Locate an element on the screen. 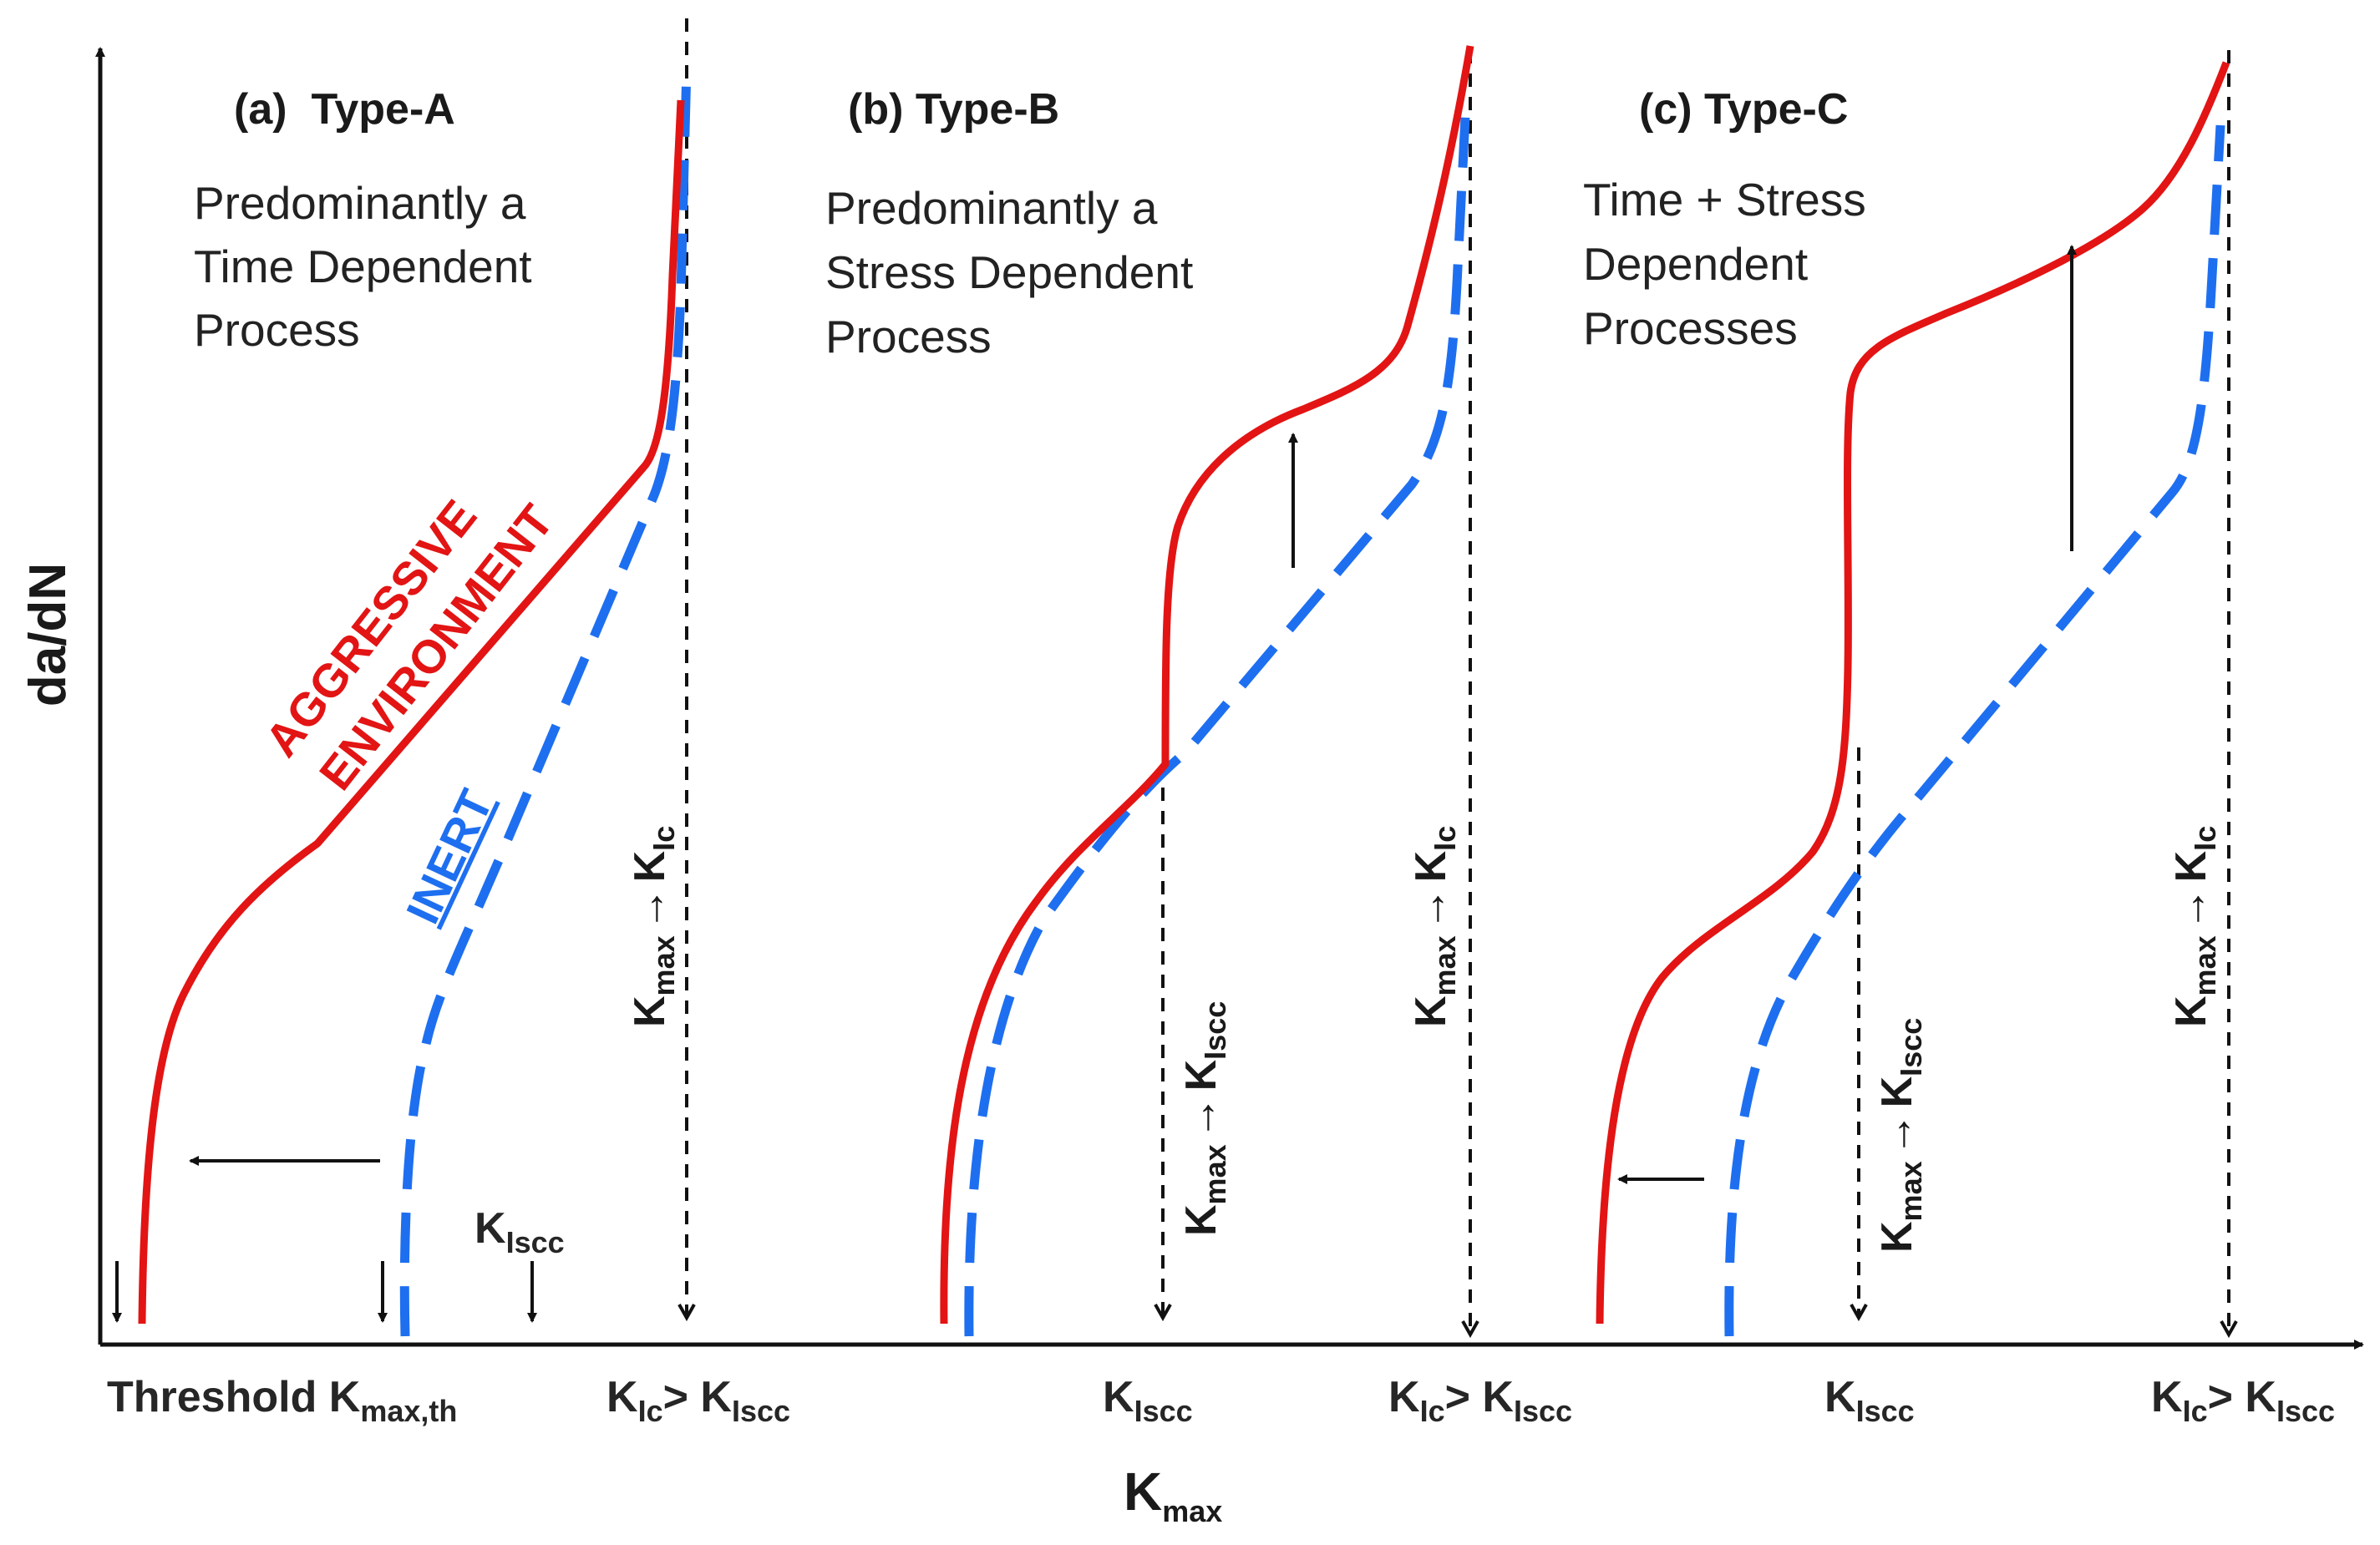 The width and height of the screenshot is (2380, 1545). panel-a-inert-curve is located at coordinates (545, 701).